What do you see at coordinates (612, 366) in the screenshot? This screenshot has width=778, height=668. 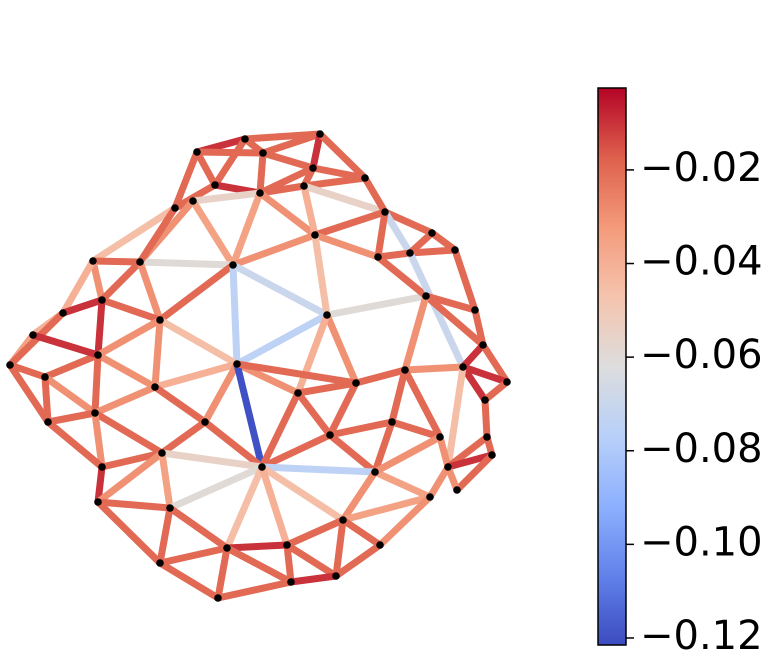 I see `colorbar` at bounding box center [612, 366].